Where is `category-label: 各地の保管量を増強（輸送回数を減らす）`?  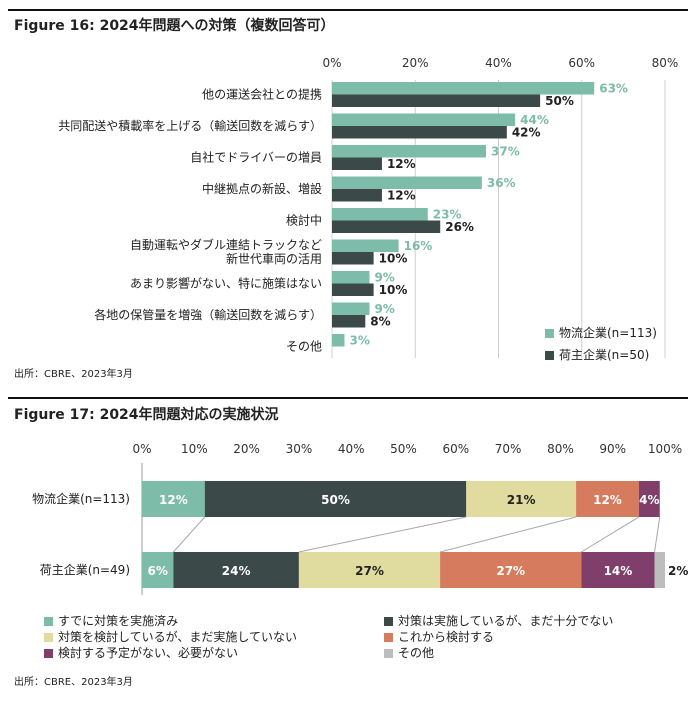 category-label: 各地の保管量を増強（輸送回数を減らす） is located at coordinates (208, 314).